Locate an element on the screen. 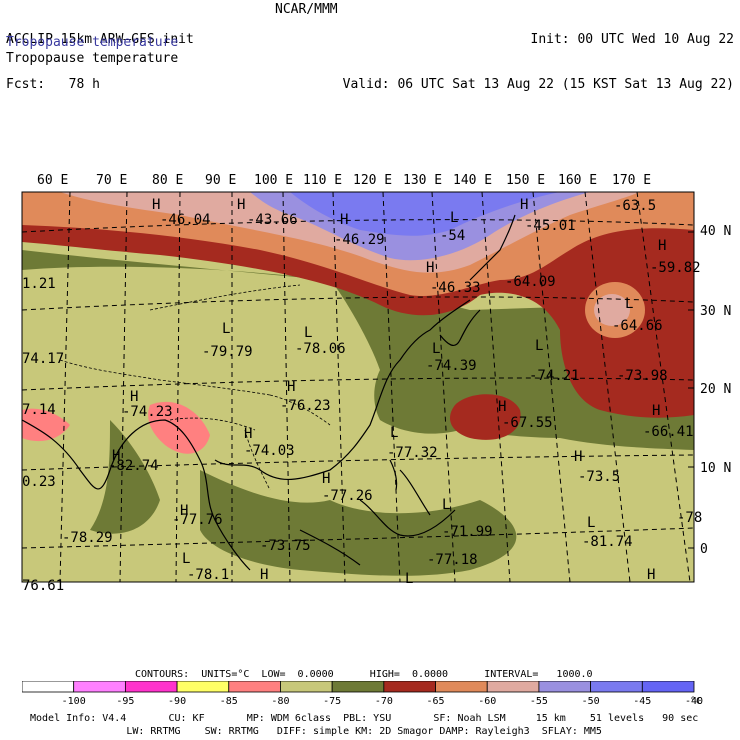  borders is located at coordinates (195, 387).